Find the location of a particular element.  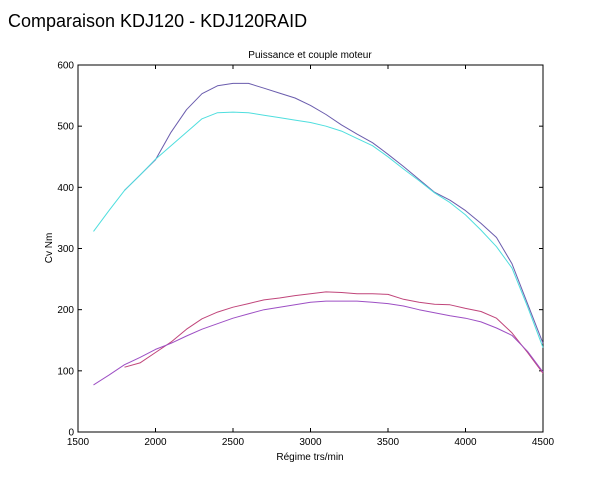

x-tick-label: 2500 is located at coordinates (233, 442).